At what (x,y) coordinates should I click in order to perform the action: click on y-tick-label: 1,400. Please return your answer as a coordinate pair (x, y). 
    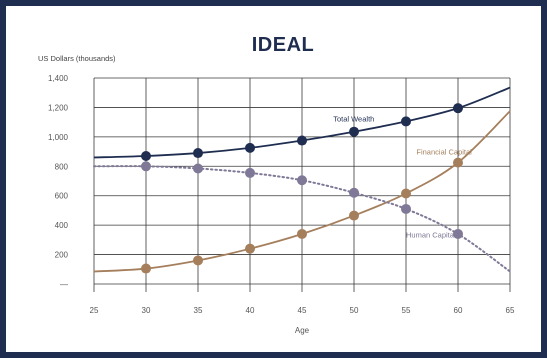
    Looking at the image, I should click on (58, 78).